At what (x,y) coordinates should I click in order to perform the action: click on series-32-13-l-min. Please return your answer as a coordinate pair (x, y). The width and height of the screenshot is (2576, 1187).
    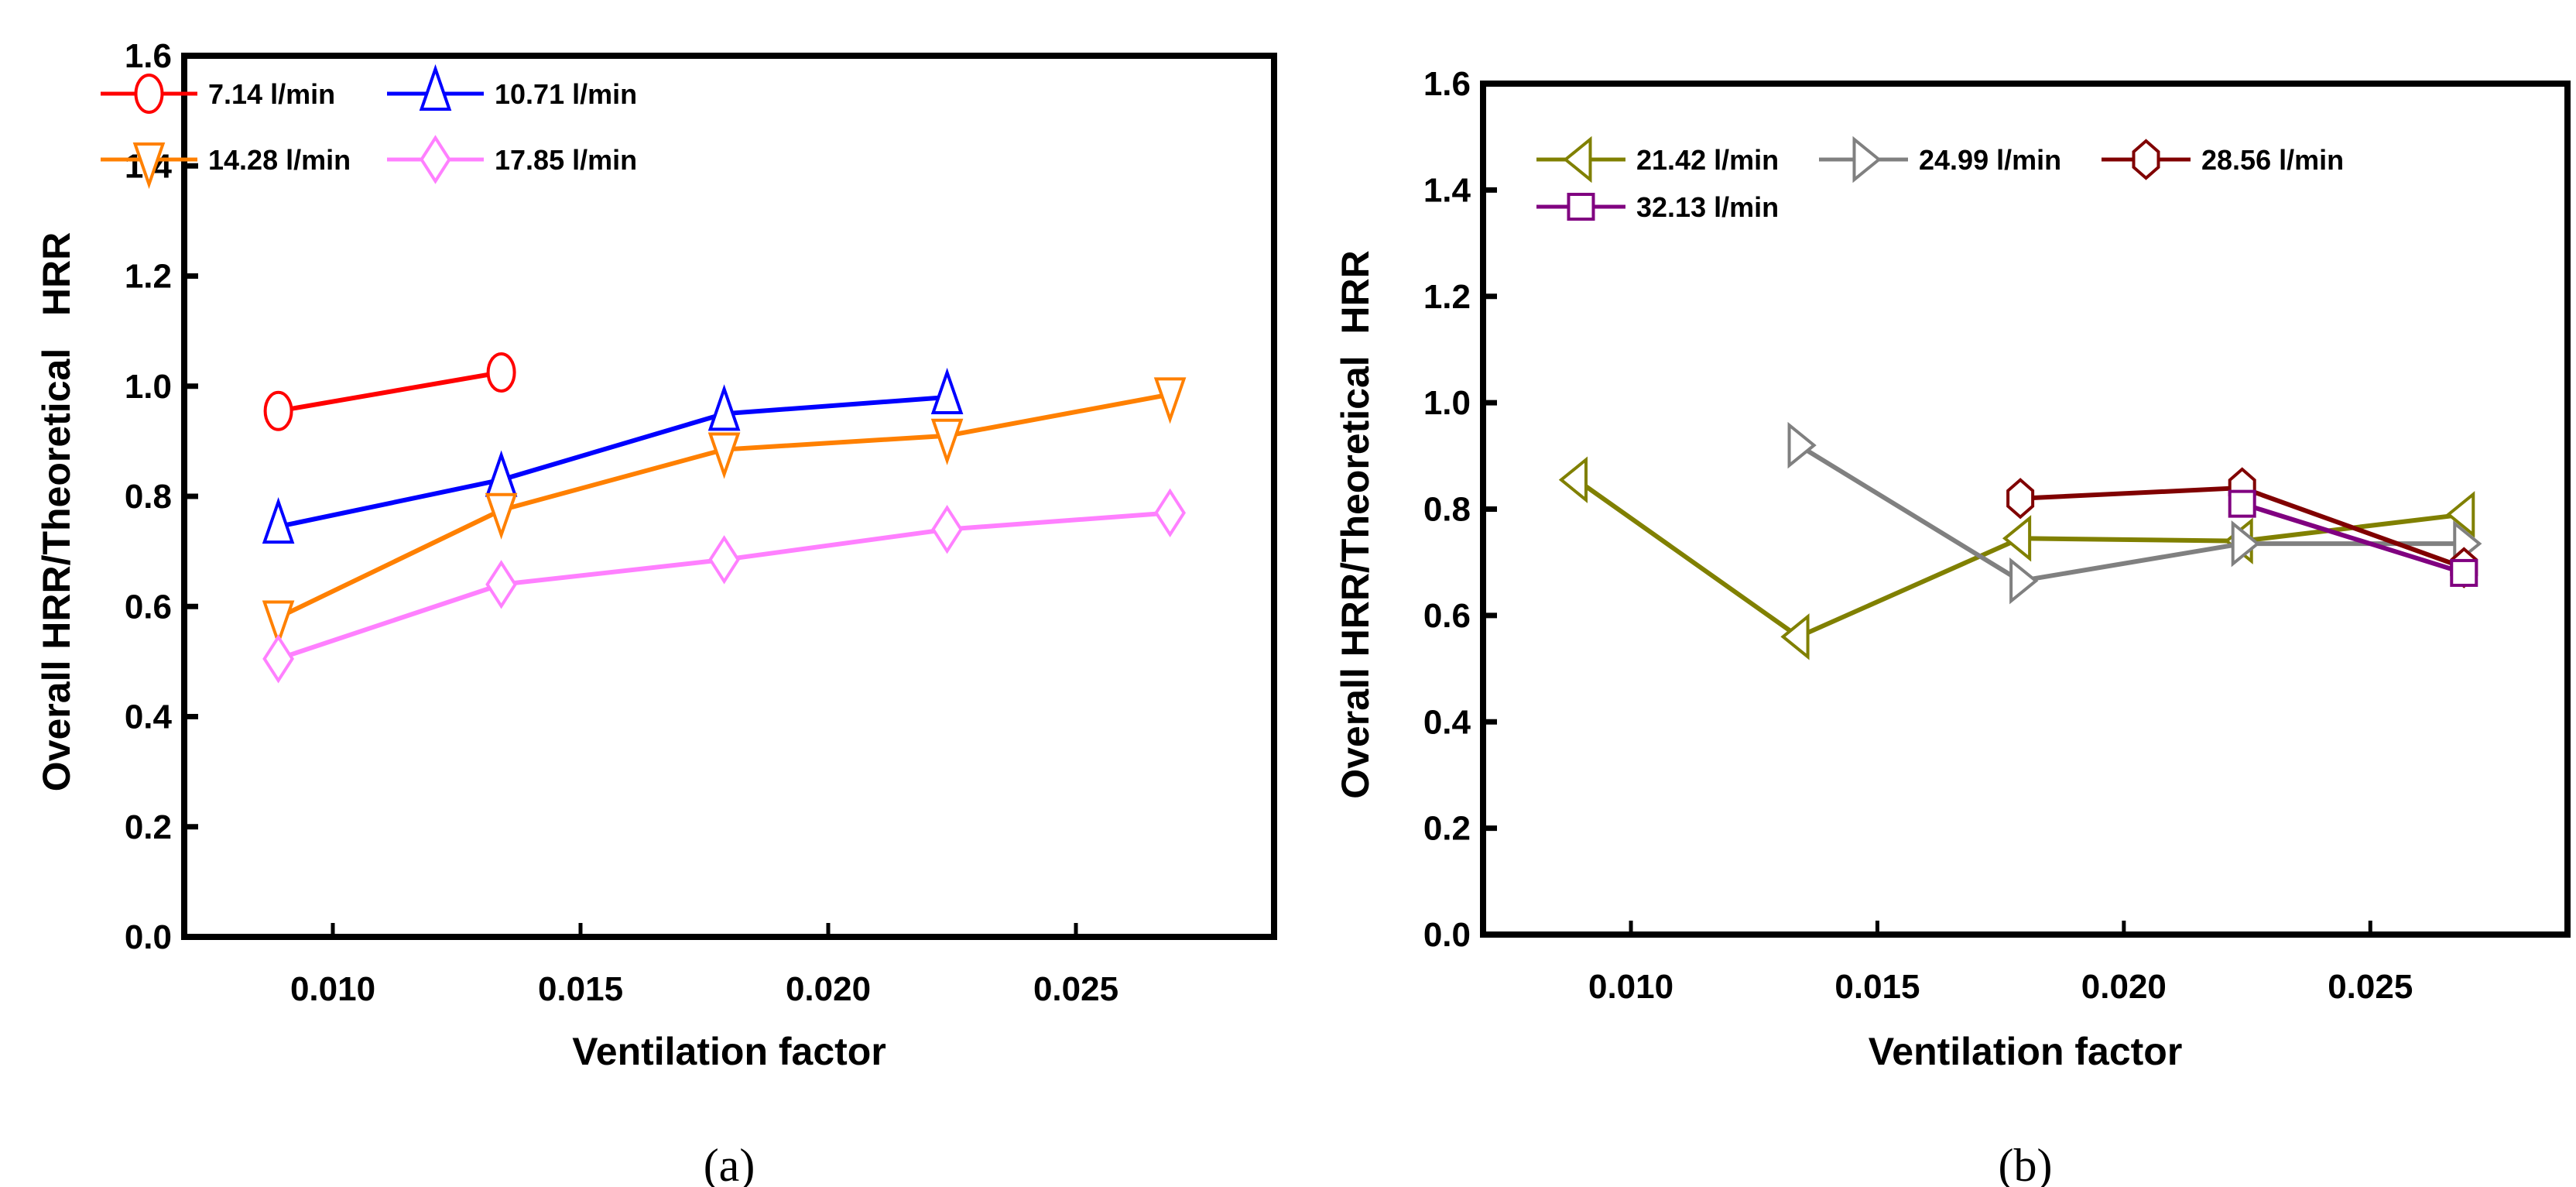
    Looking at the image, I should click on (2353, 538).